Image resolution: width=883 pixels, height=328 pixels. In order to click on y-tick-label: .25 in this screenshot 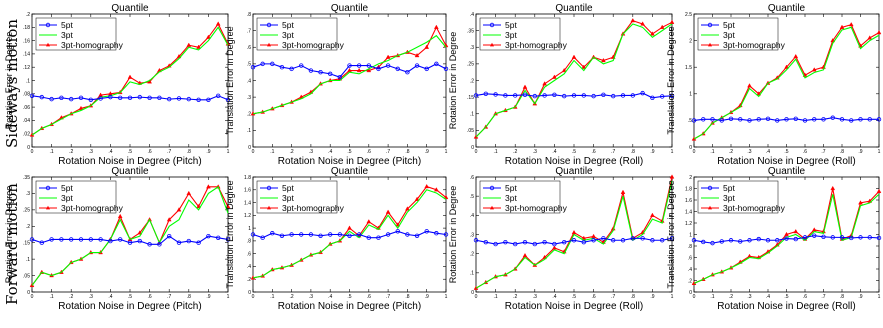, I will do `click(470, 65)`.